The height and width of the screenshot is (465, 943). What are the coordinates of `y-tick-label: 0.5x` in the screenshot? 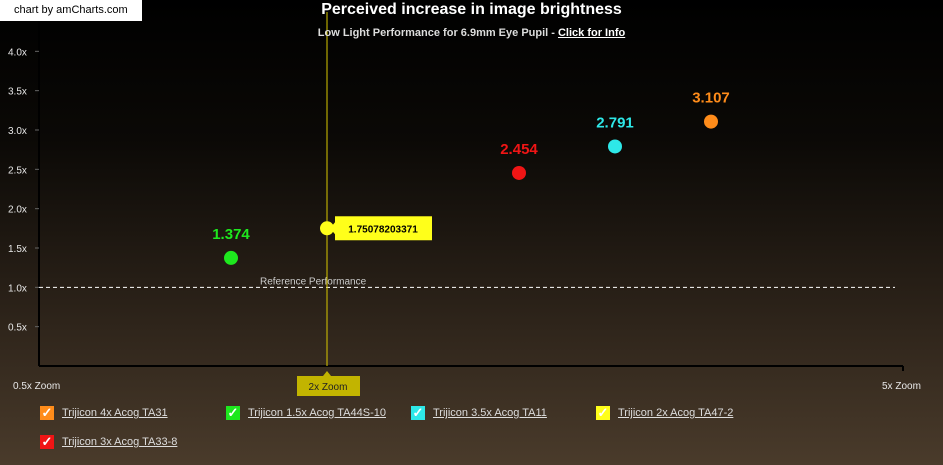 It's located at (17, 328).